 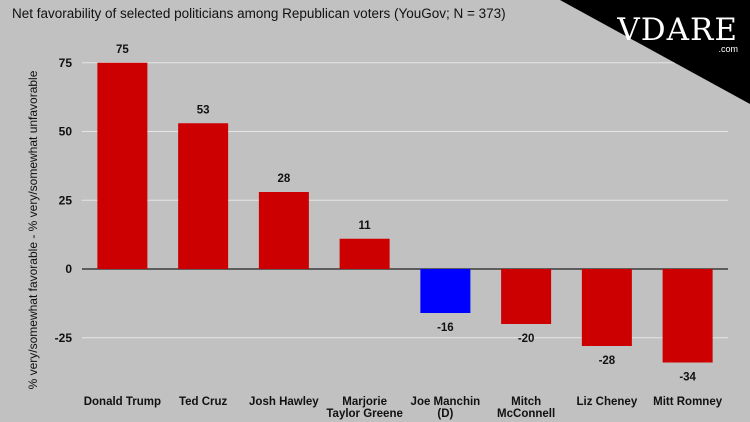 What do you see at coordinates (687, 378) in the screenshot?
I see `value-label: -34` at bounding box center [687, 378].